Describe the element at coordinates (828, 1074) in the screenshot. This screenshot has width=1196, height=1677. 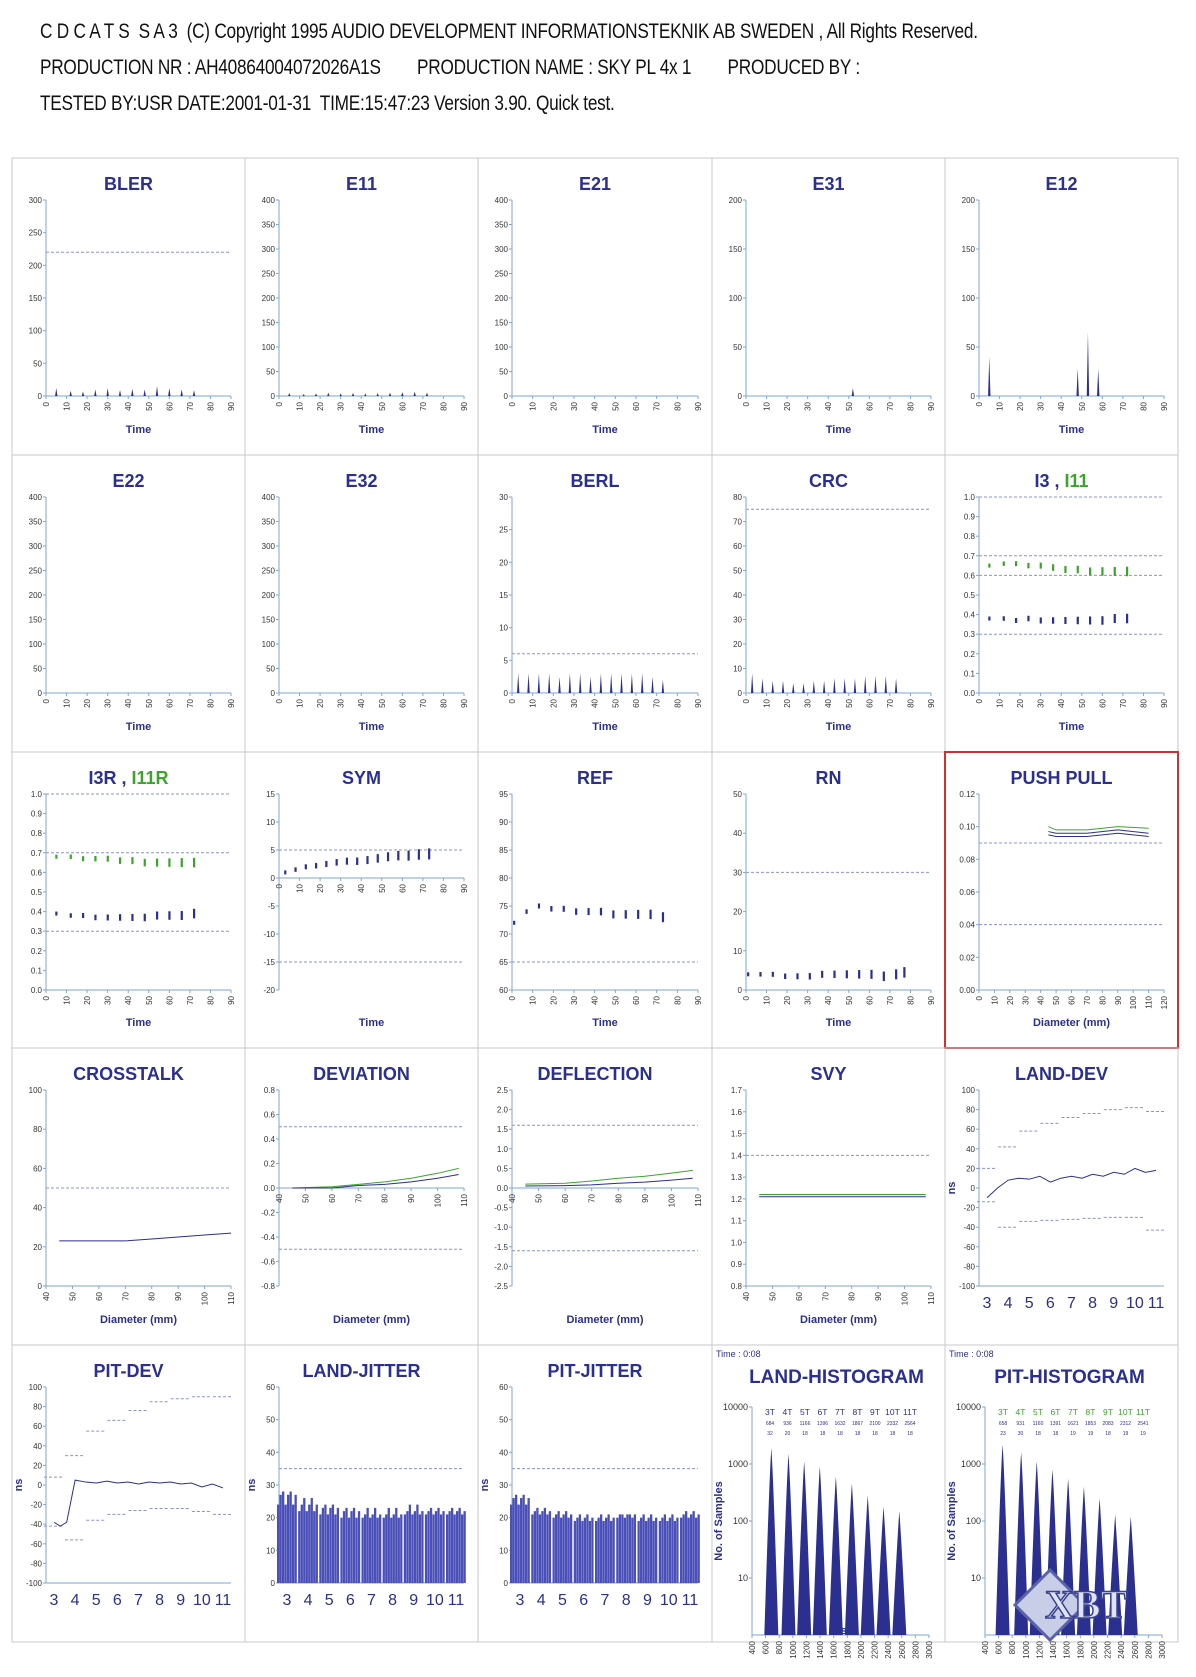
I see `title-part: SVY` at that location.